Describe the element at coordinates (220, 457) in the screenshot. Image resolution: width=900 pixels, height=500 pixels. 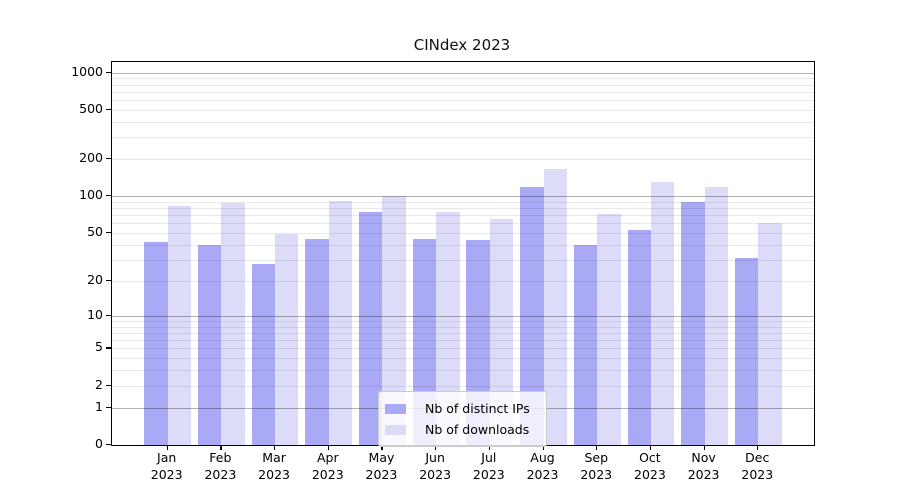
I see `x-tick-month: Feb` at that location.